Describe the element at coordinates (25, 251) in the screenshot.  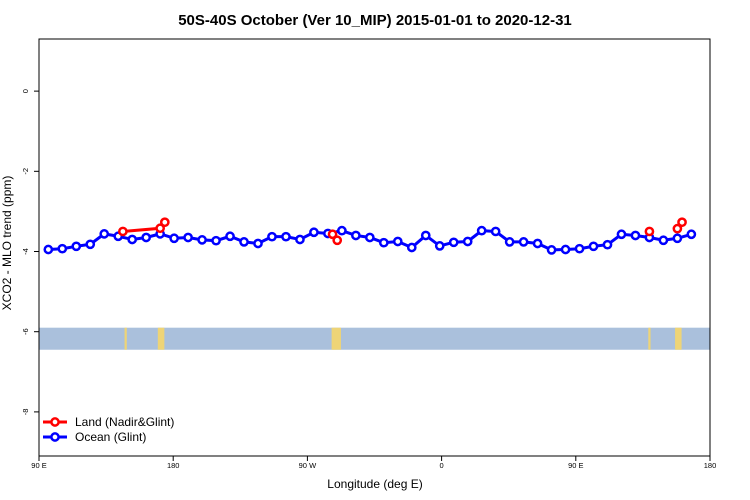
I see `y-tick-label-2: -4` at that location.